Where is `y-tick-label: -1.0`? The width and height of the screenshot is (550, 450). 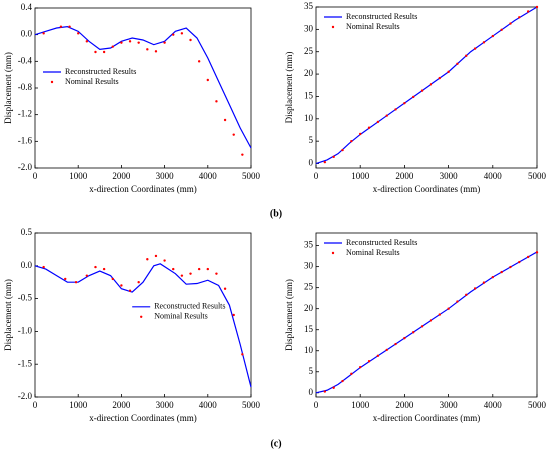
y-tick-label: -1.0 is located at coordinates (25, 330).